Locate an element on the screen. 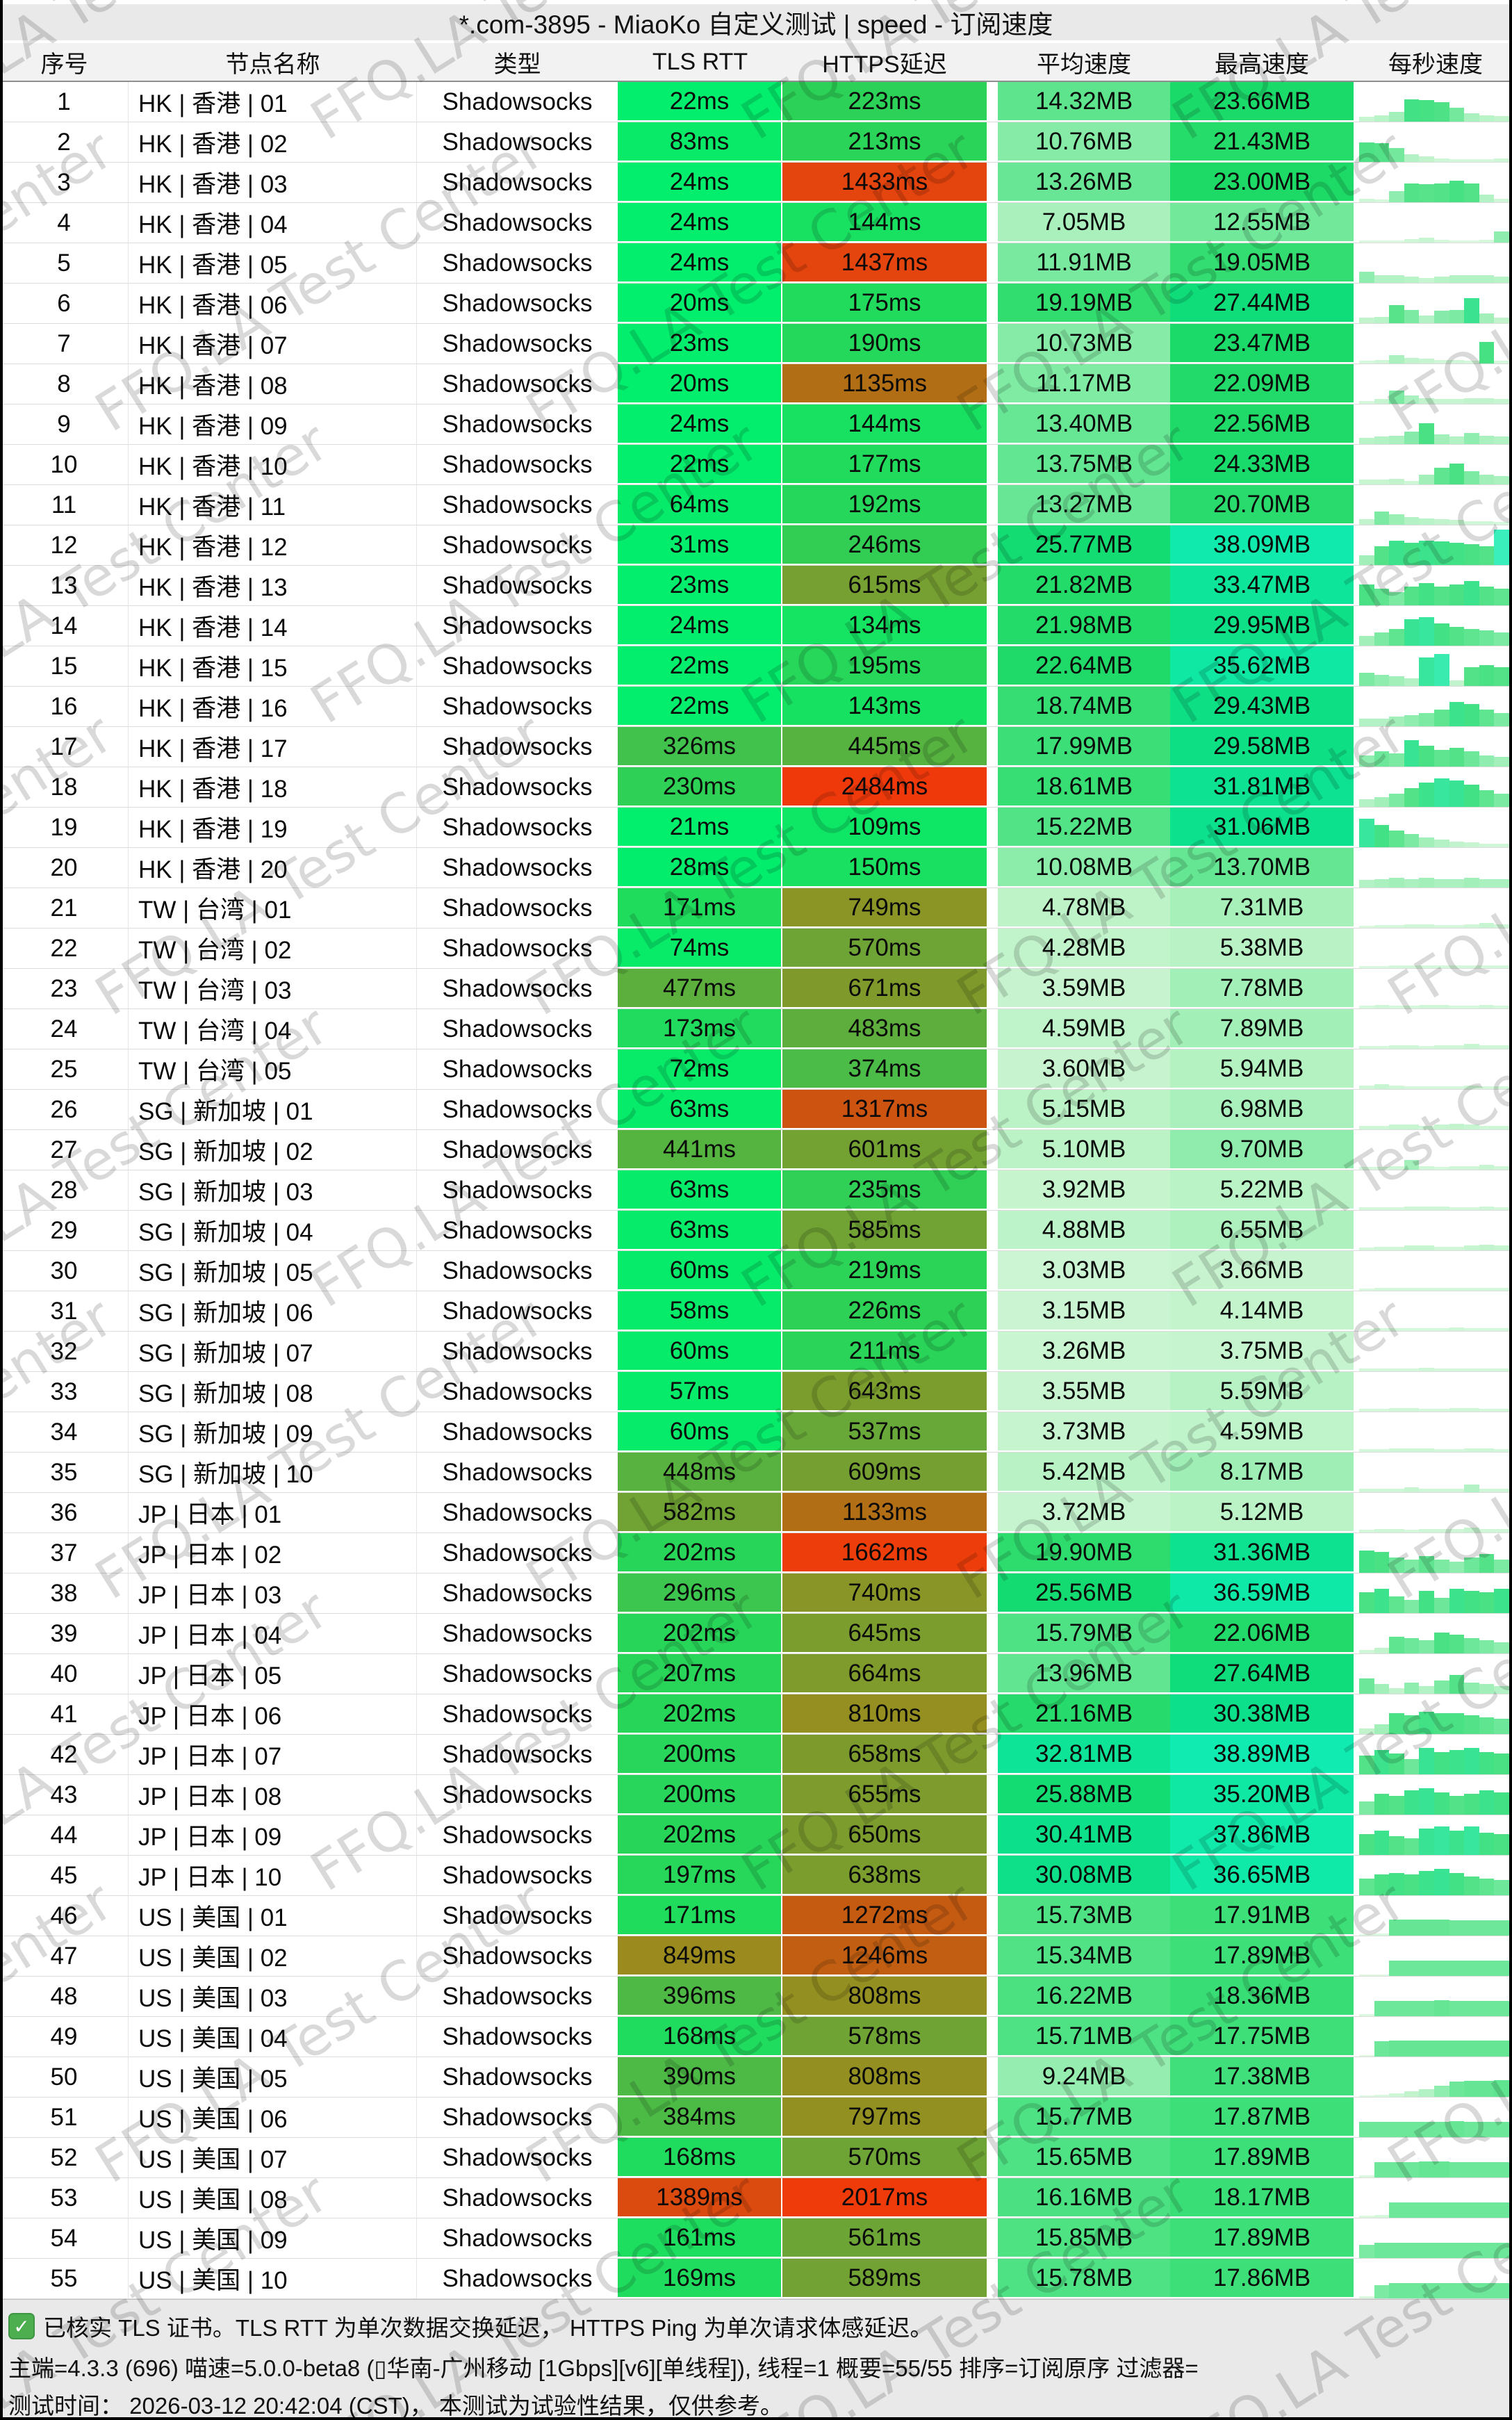  cell-index: 35 is located at coordinates (64, 1472).